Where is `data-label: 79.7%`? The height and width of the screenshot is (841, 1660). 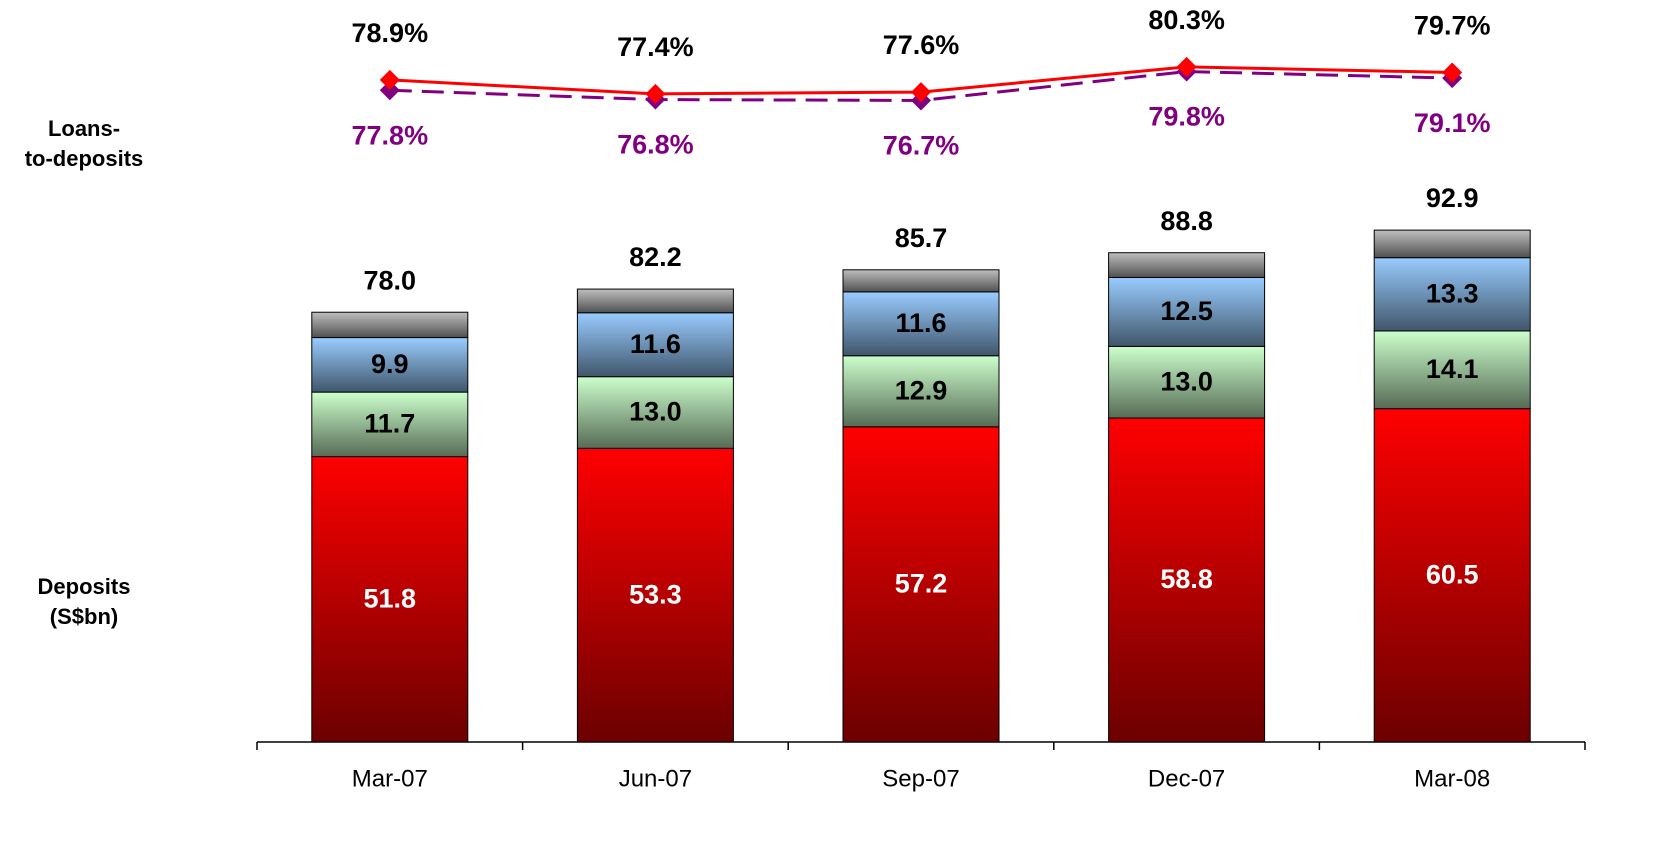 data-label: 79.7% is located at coordinates (1452, 26).